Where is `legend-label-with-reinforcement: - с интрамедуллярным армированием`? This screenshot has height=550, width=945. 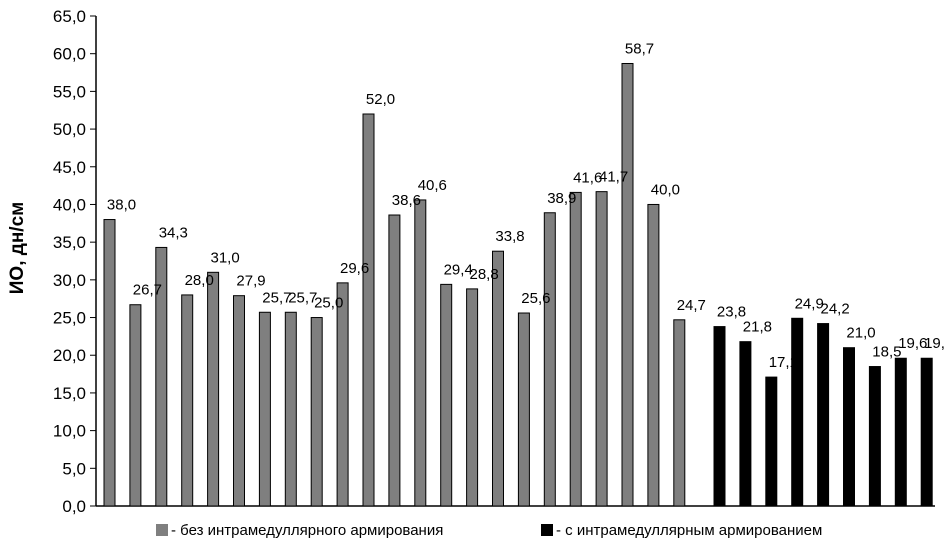
legend-label-with-reinforcement: - с интрамедуллярным армированием is located at coordinates (689, 530).